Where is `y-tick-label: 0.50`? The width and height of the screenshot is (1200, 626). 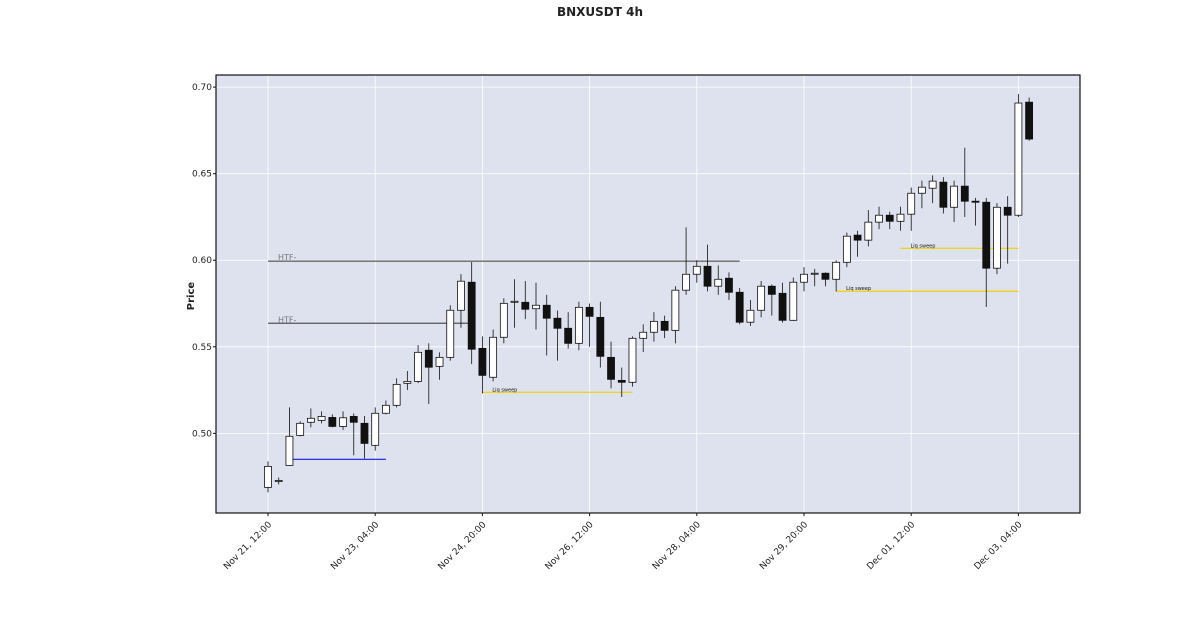
y-tick-label: 0.50 is located at coordinates (202, 434).